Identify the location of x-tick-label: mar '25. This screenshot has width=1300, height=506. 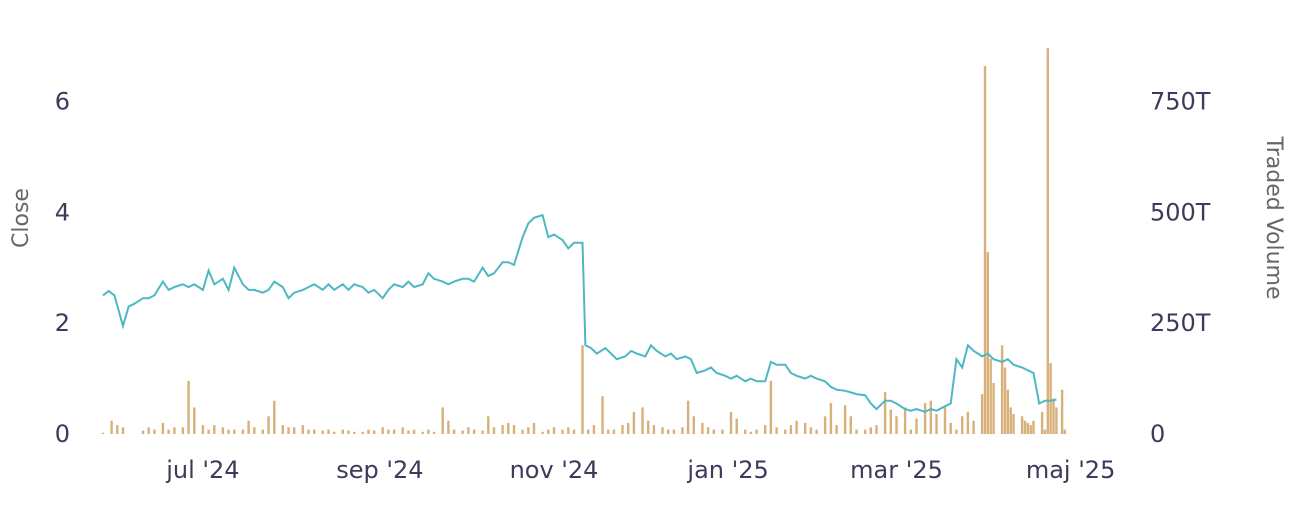
(896, 470).